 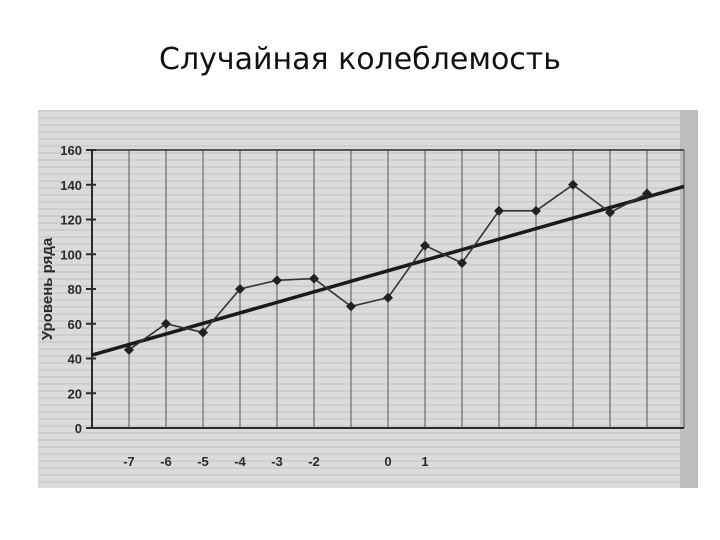 What do you see at coordinates (166, 461) in the screenshot?
I see `x-tick-label: -6` at bounding box center [166, 461].